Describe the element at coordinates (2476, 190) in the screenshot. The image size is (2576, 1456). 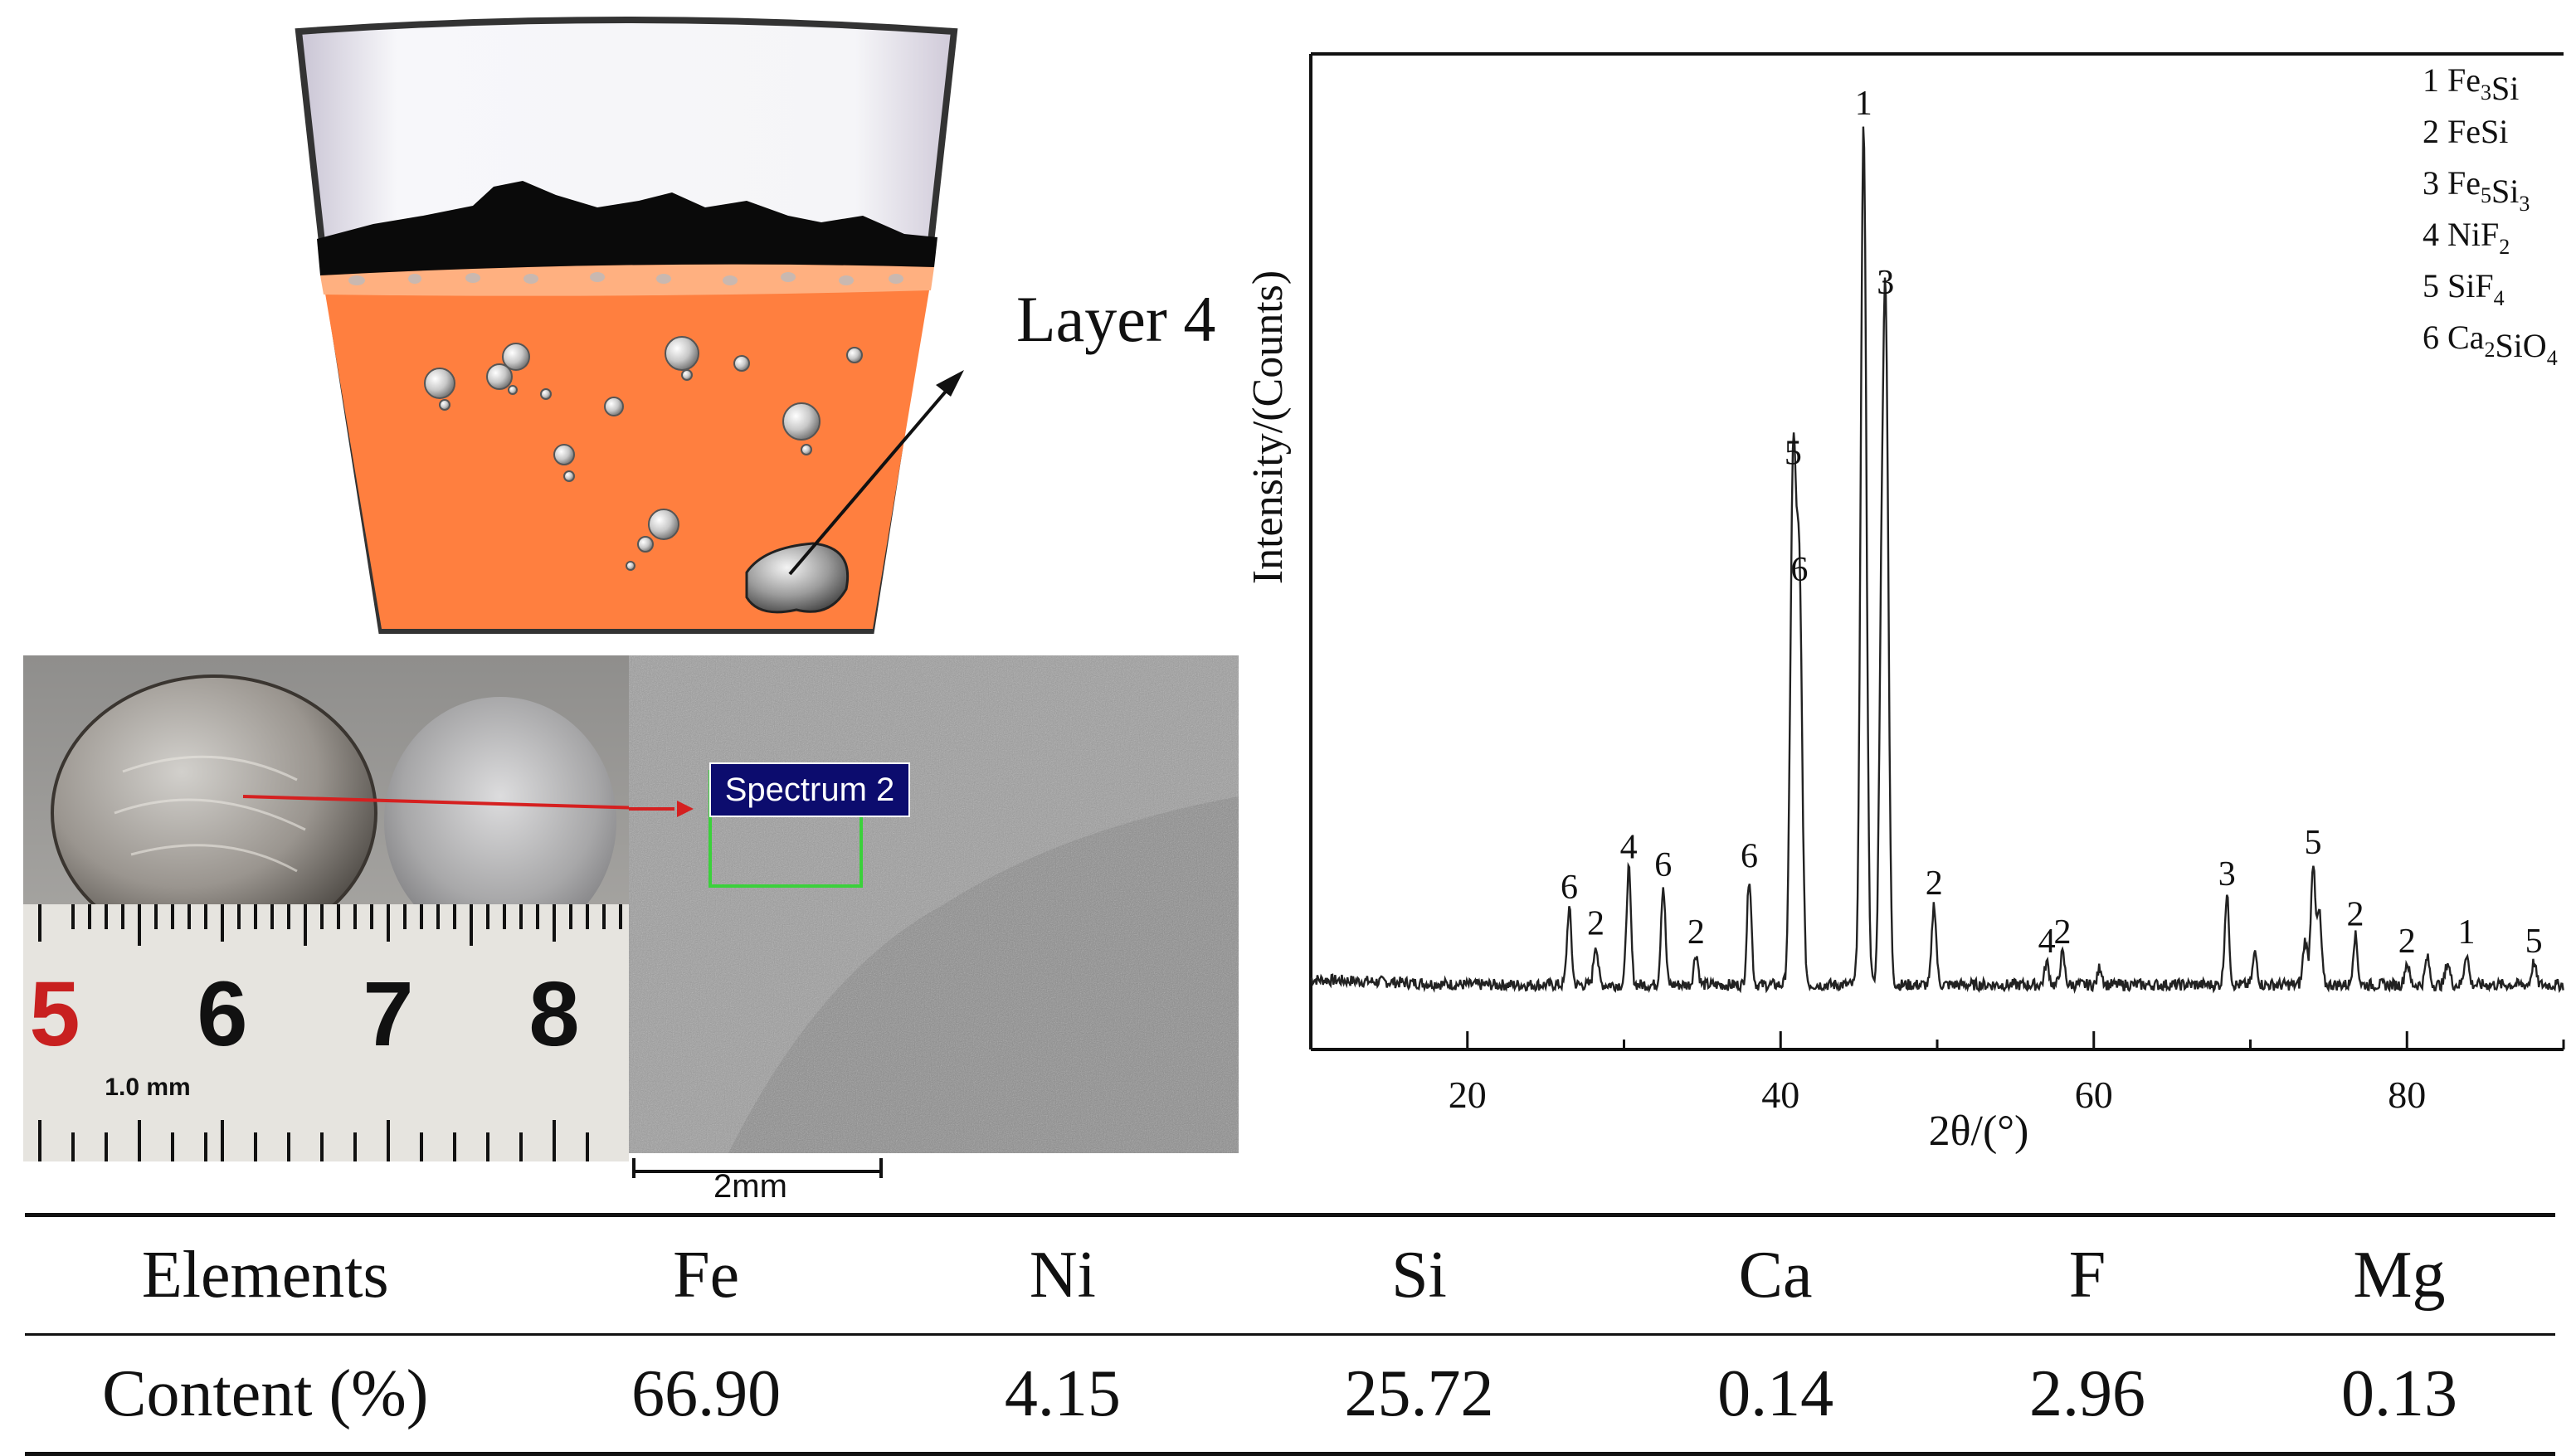
I see `legend-entry: 3 Fe5Si3` at that location.